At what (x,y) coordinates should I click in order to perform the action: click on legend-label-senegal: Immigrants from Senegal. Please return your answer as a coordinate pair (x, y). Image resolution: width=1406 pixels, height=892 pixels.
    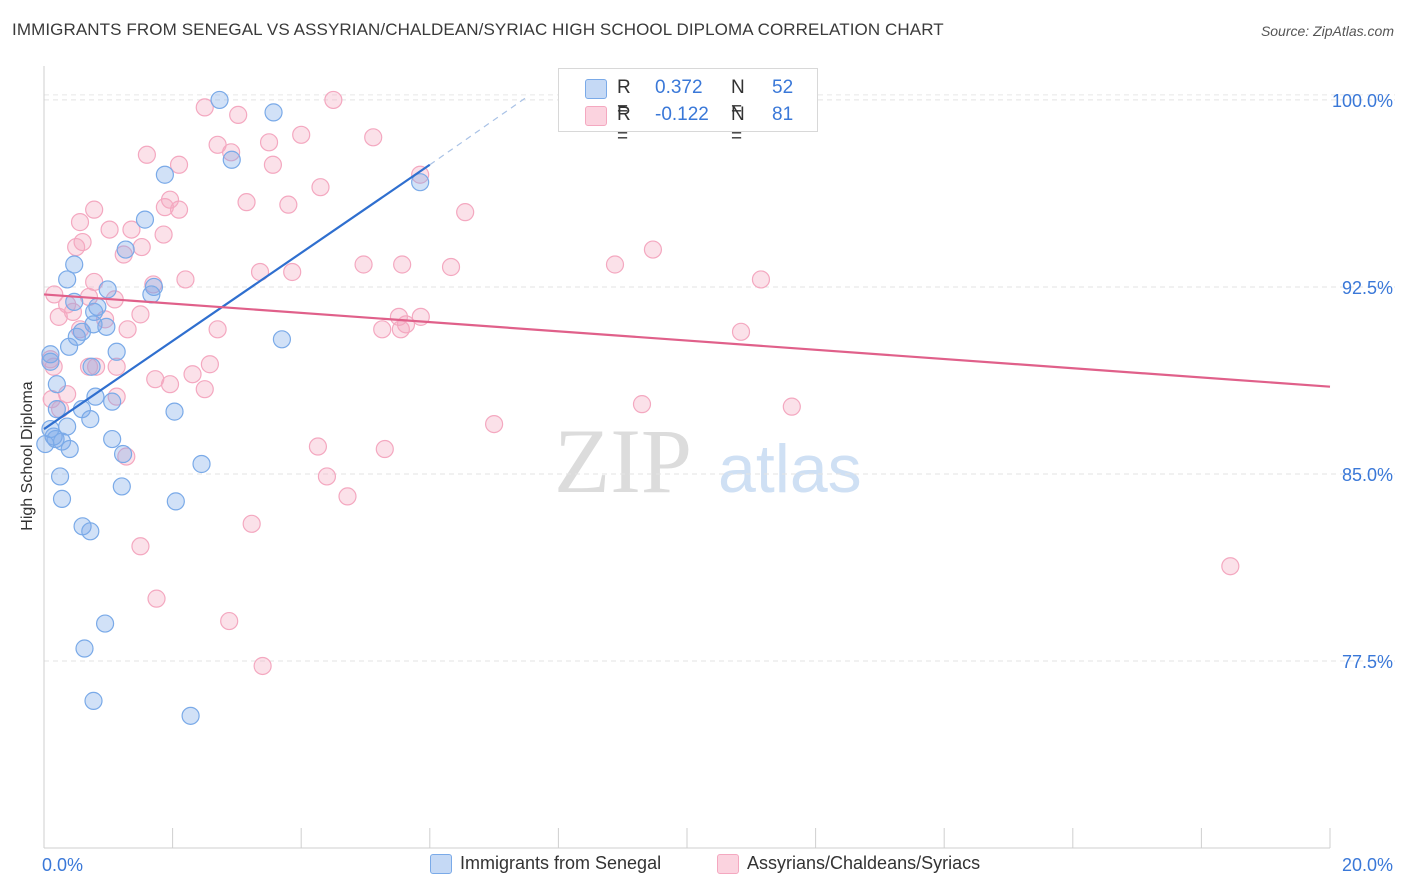
    Looking at the image, I should click on (561, 863).